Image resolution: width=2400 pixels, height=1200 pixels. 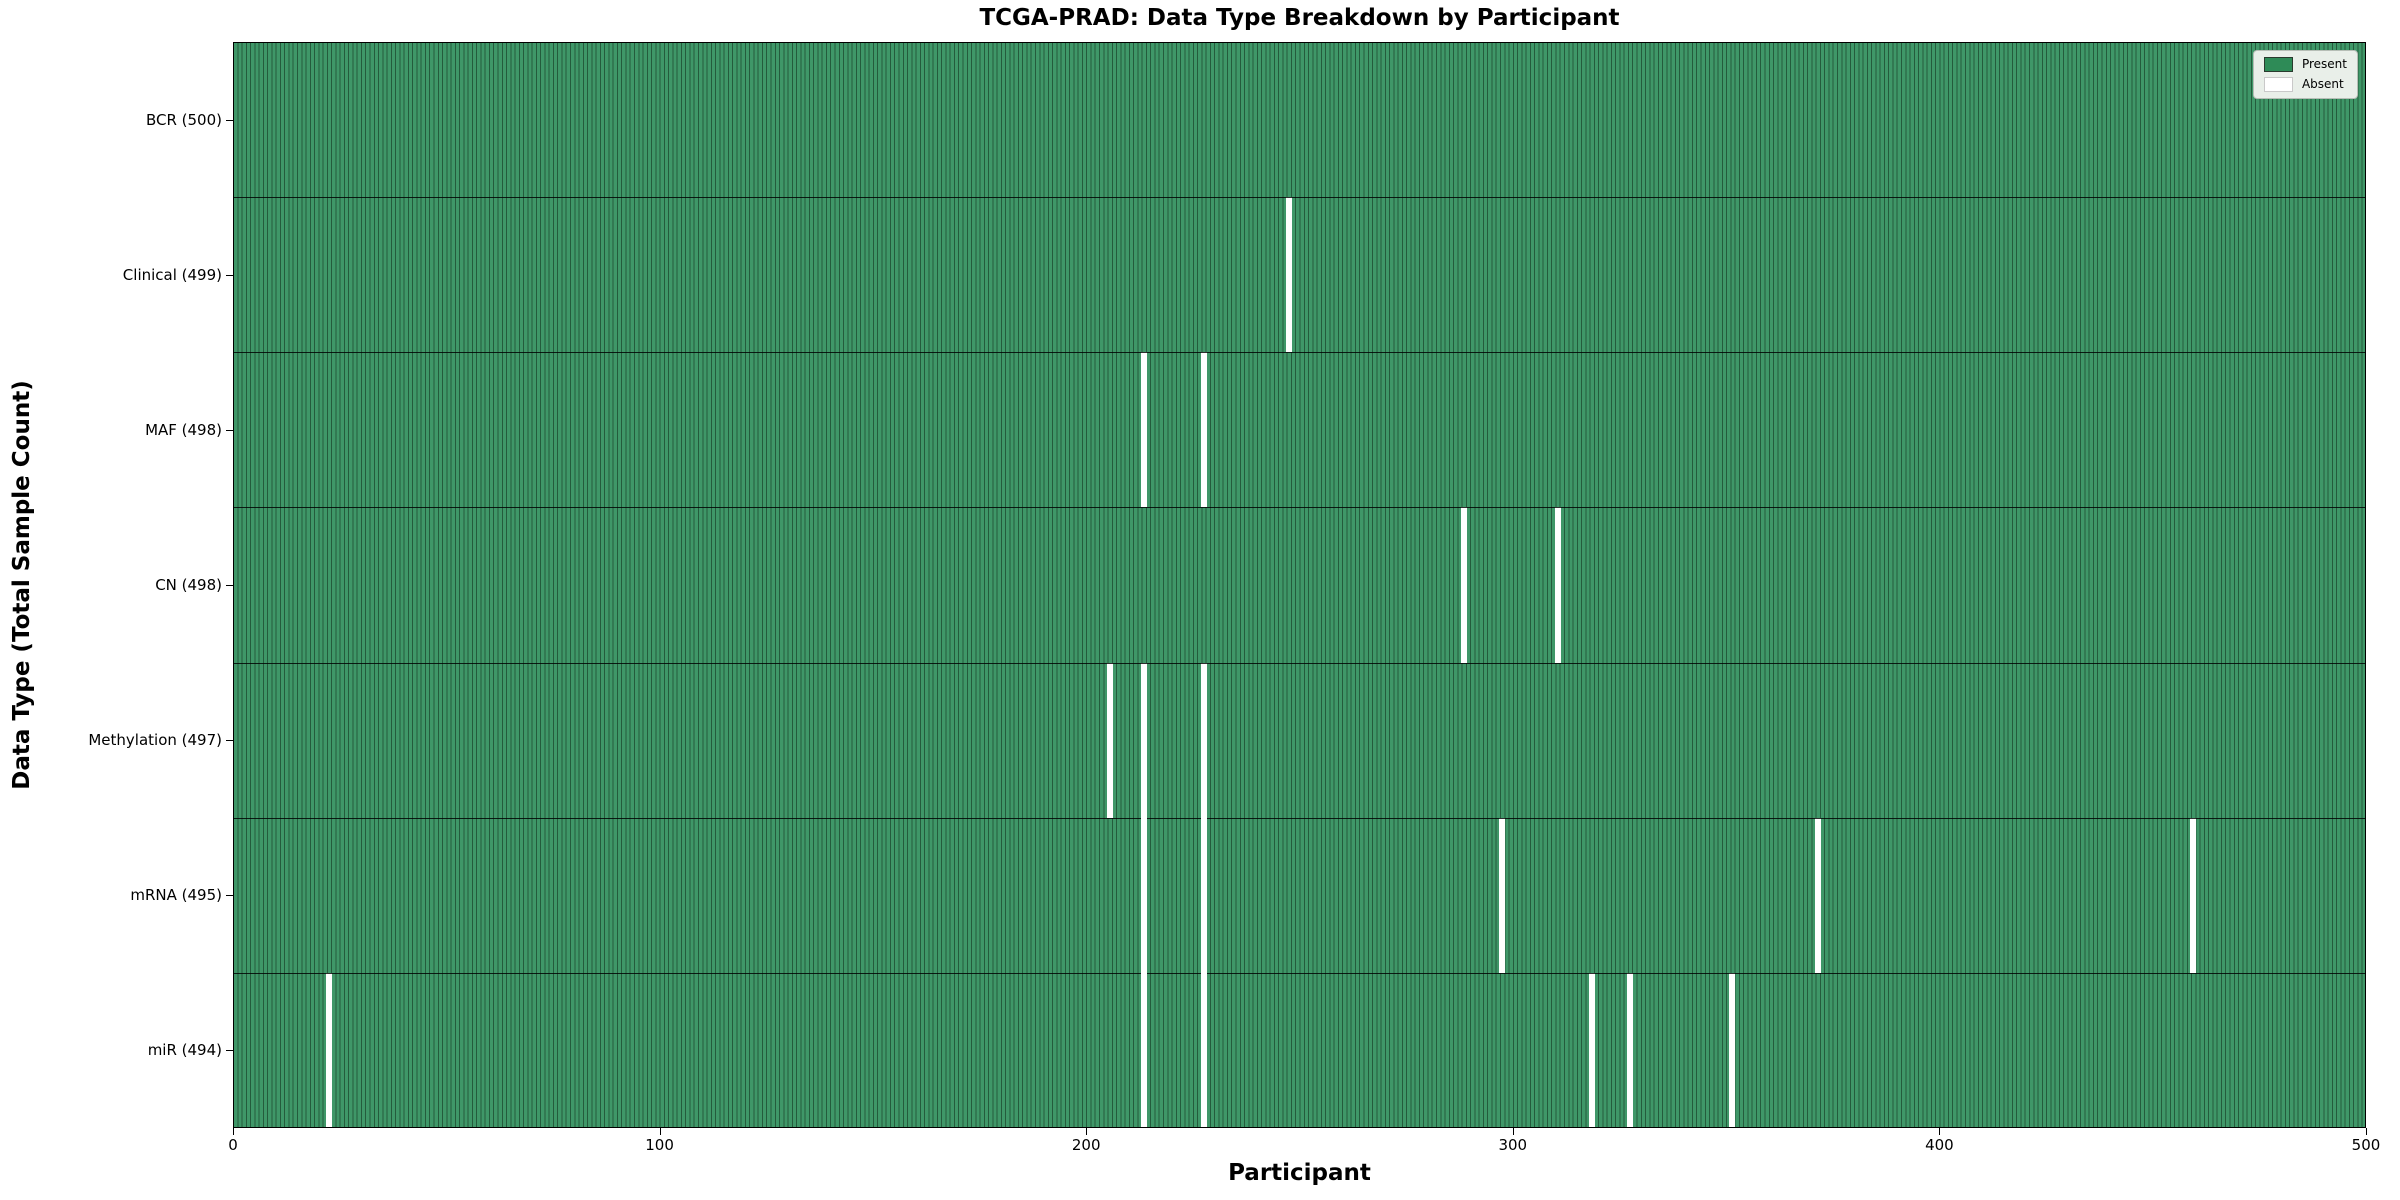 What do you see at coordinates (1513, 1145) in the screenshot?
I see `xtick-label-300: 300` at bounding box center [1513, 1145].